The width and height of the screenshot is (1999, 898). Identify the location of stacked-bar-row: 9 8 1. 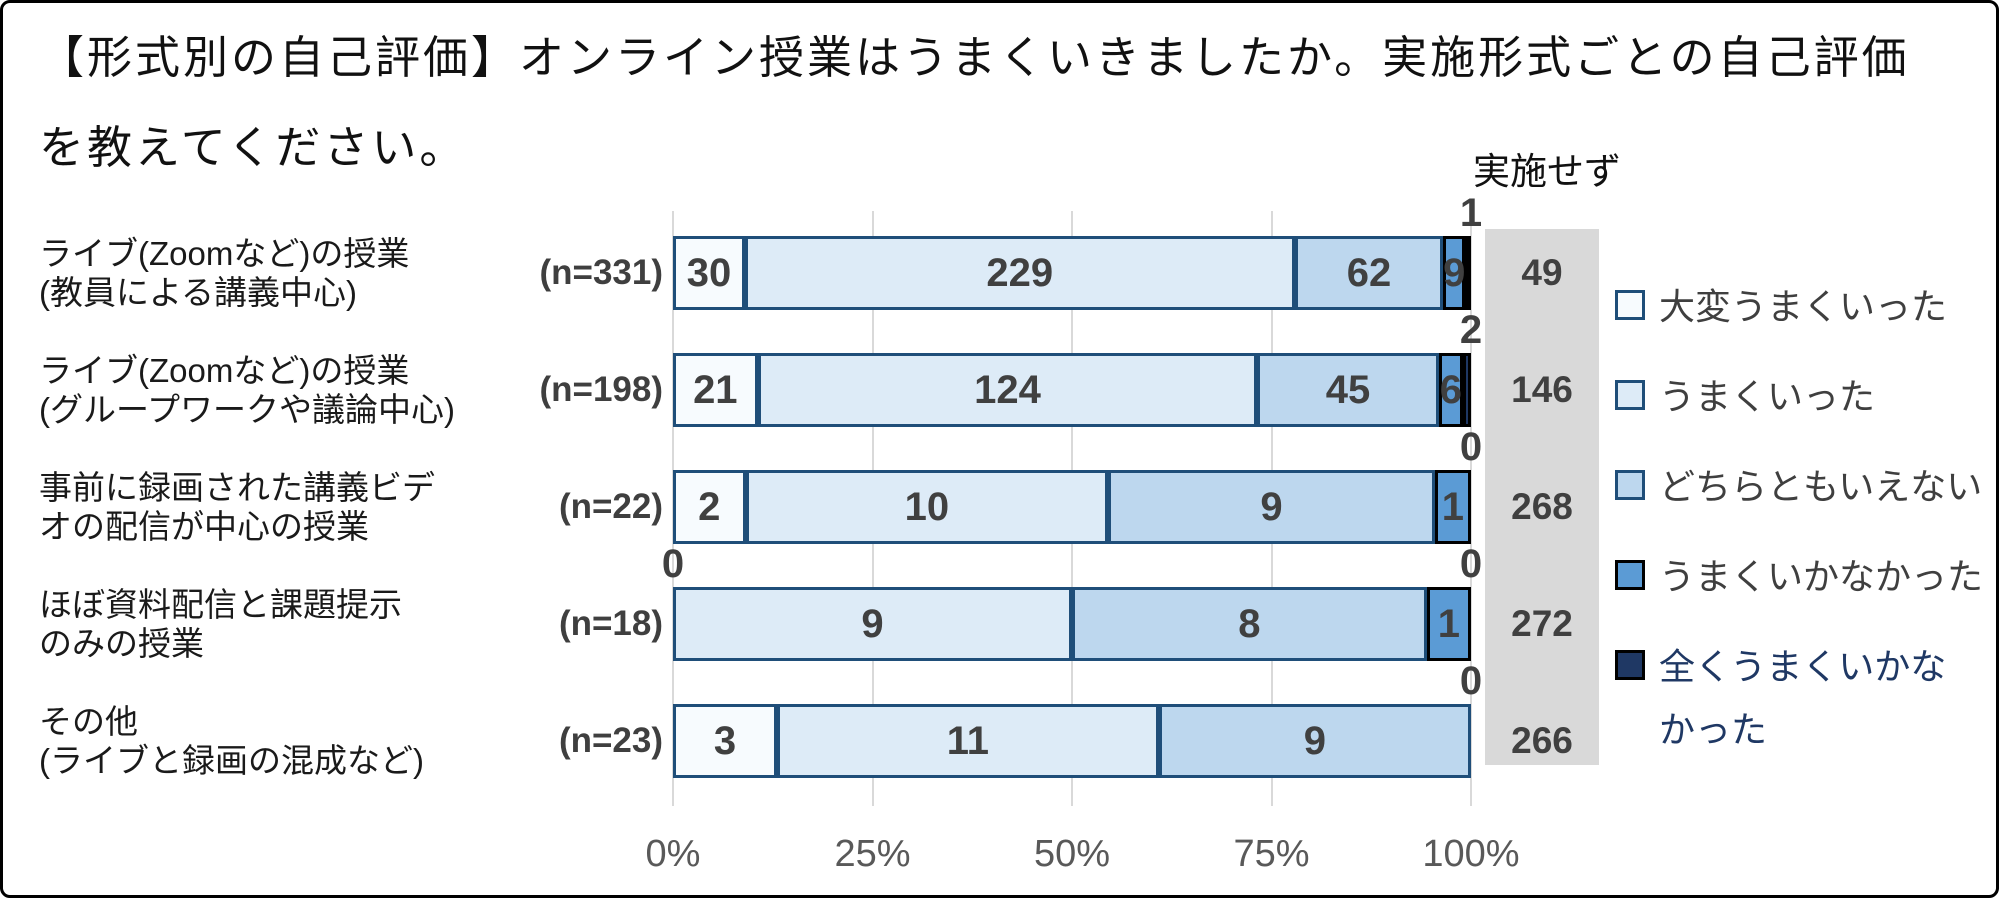
(1072, 624).